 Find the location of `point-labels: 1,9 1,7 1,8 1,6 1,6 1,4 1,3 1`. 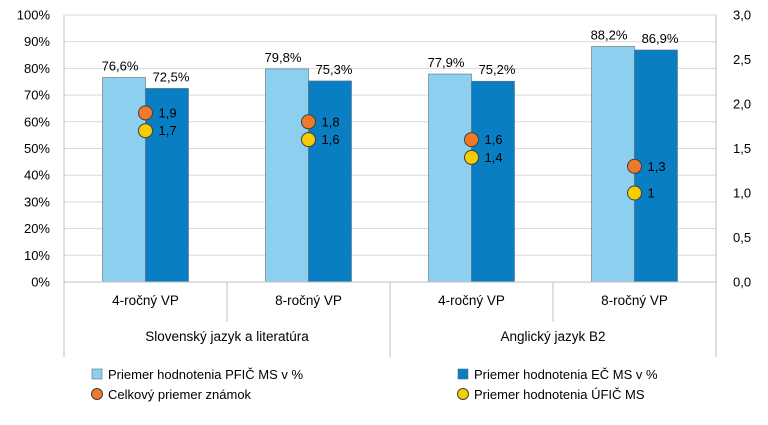

point-labels: 1,9 1,7 1,8 1,6 1,6 1,4 1,3 1 is located at coordinates (412, 152).